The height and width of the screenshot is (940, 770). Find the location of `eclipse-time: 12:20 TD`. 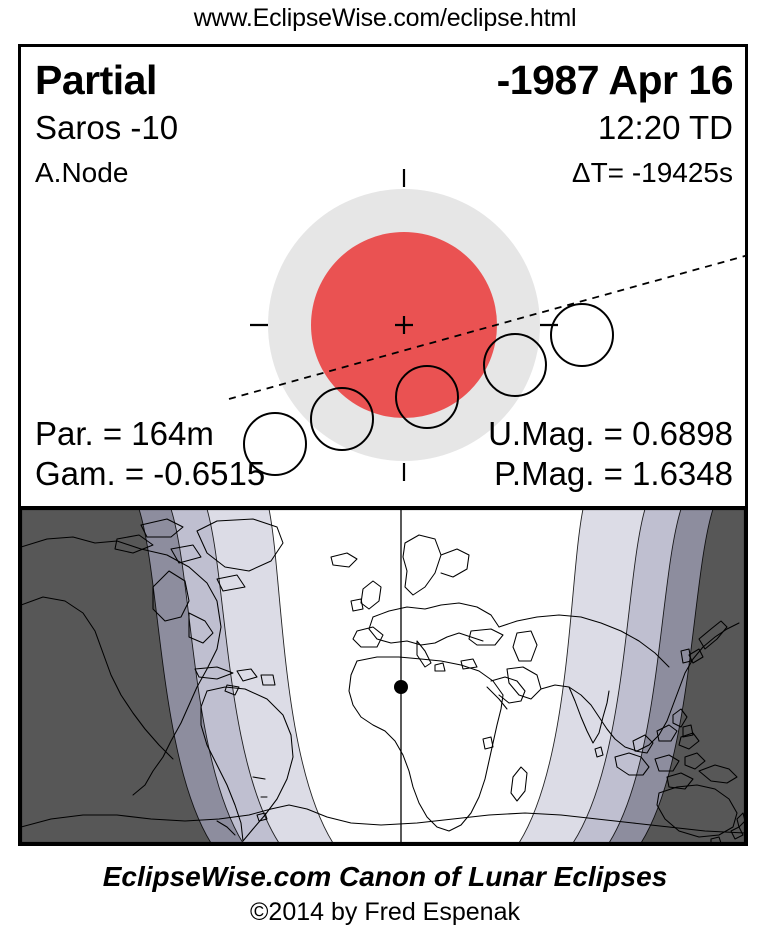

eclipse-time: 12:20 TD is located at coordinates (665, 127).